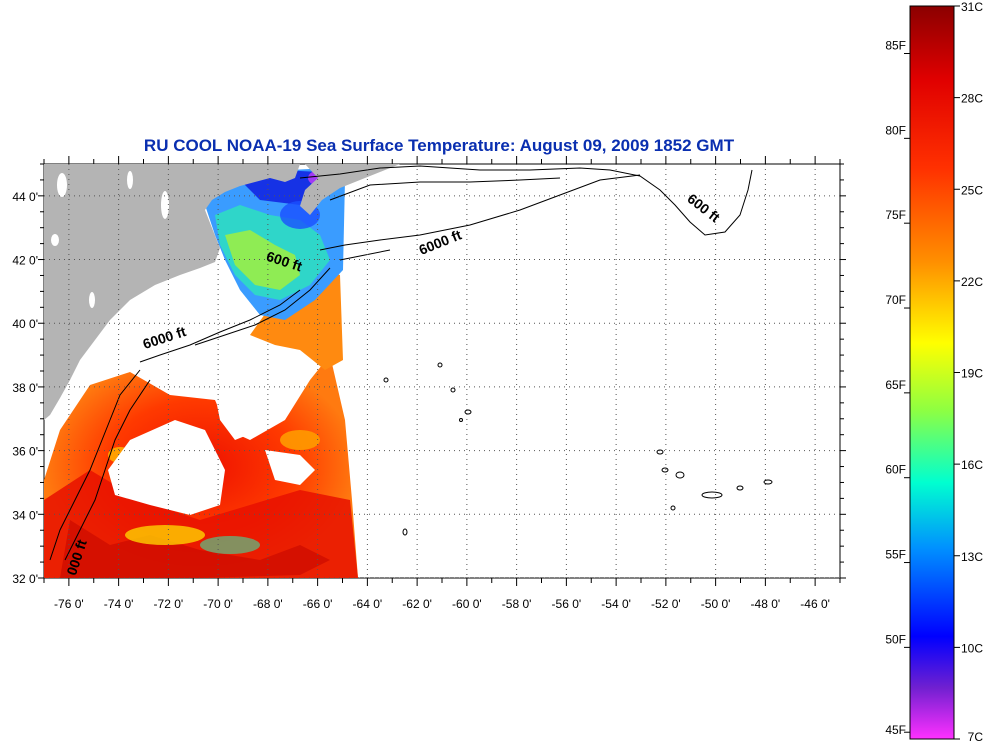 This screenshot has width=984, height=754. Describe the element at coordinates (972, 282) in the screenshot. I see `colorbar-c-label: 22C` at that location.